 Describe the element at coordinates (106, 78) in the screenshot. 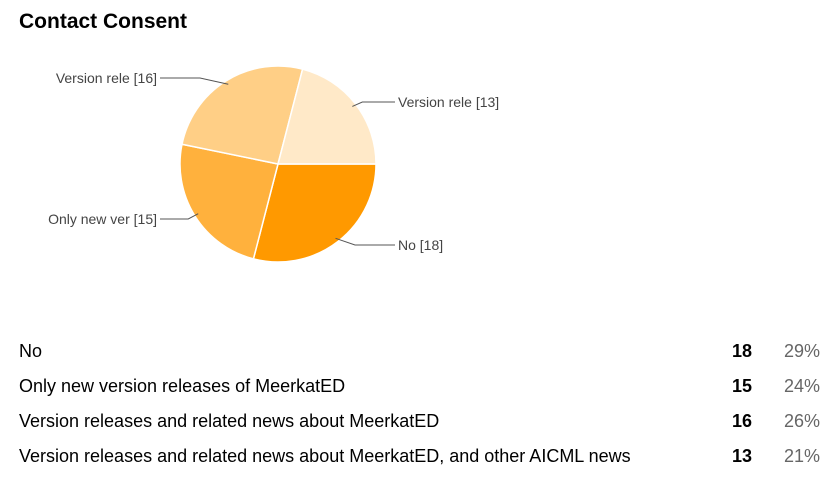

I see `slice-label: Version rele [16]` at that location.